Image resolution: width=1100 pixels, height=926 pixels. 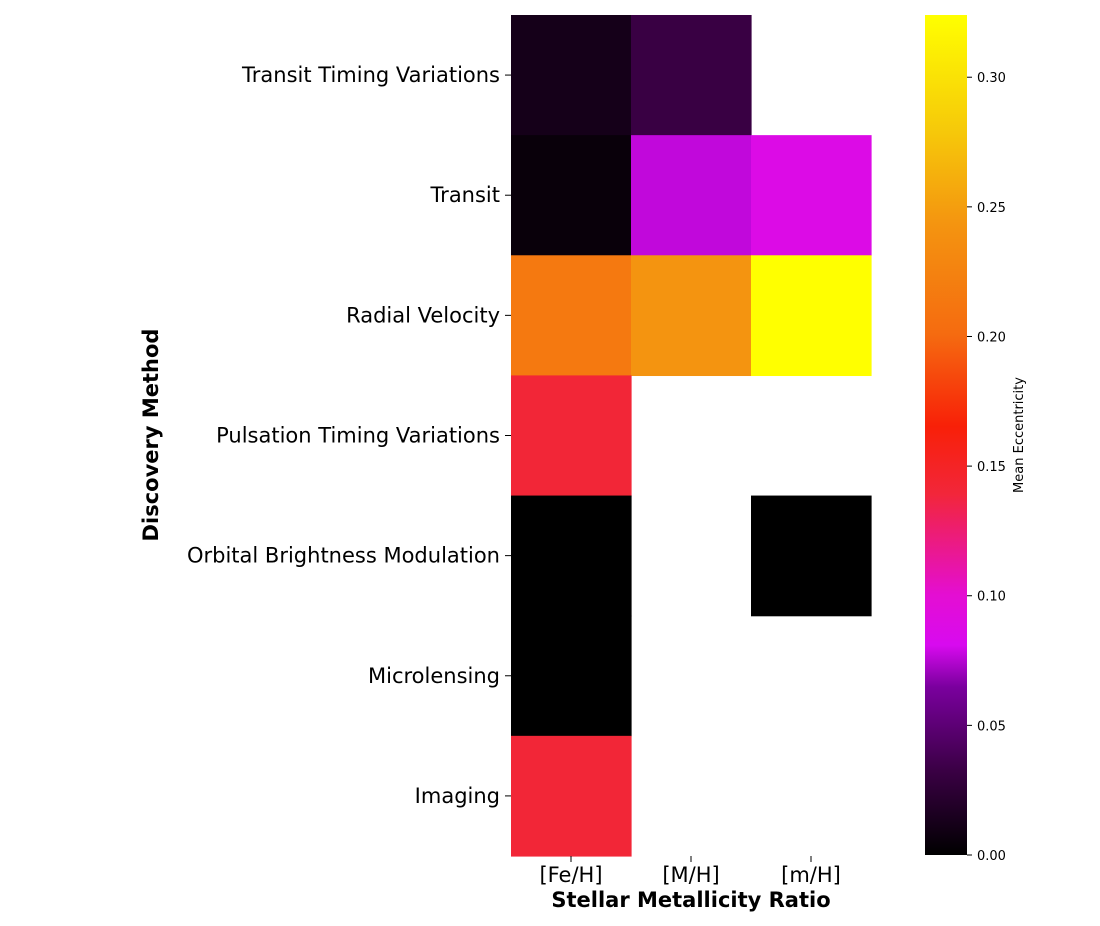 I want to click on y-tick-label: Orbital Brightness Modulation, so click(x=343, y=556).